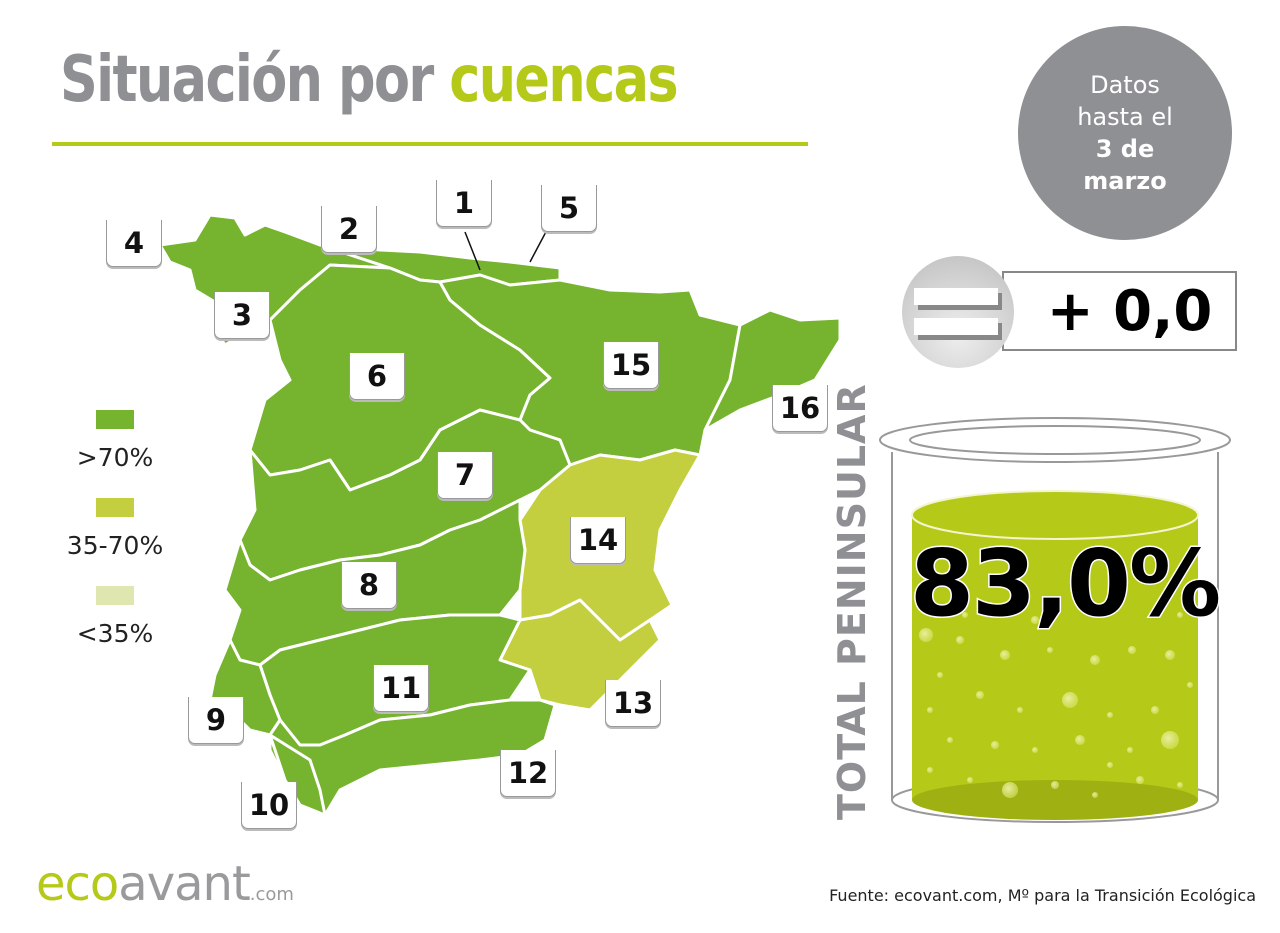 The height and width of the screenshot is (933, 1280). Describe the element at coordinates (1066, 584) in the screenshot. I see `total-percentage: 83,0%` at that location.